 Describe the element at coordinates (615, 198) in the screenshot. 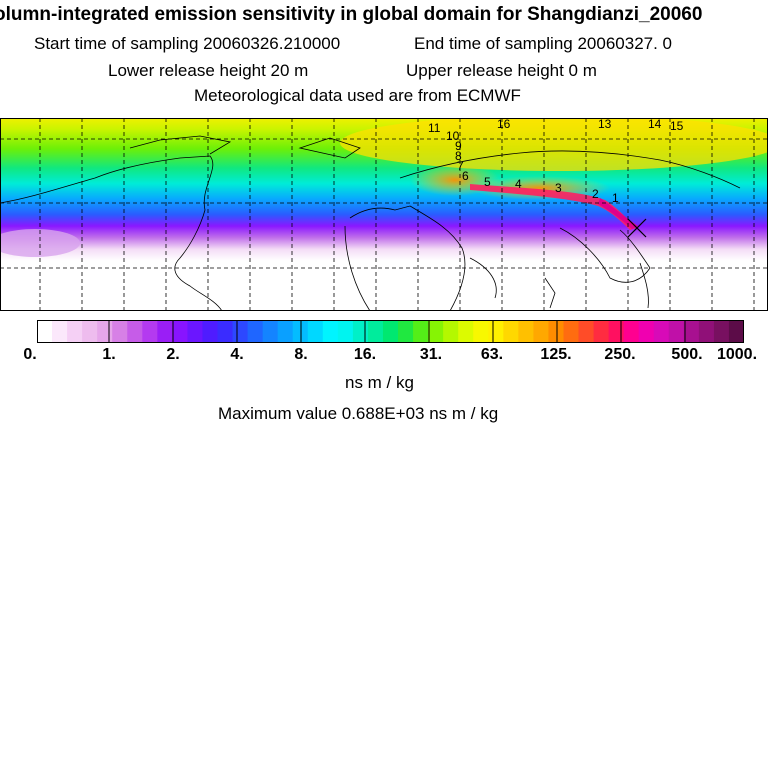

I see `traj-label: 1` at that location.